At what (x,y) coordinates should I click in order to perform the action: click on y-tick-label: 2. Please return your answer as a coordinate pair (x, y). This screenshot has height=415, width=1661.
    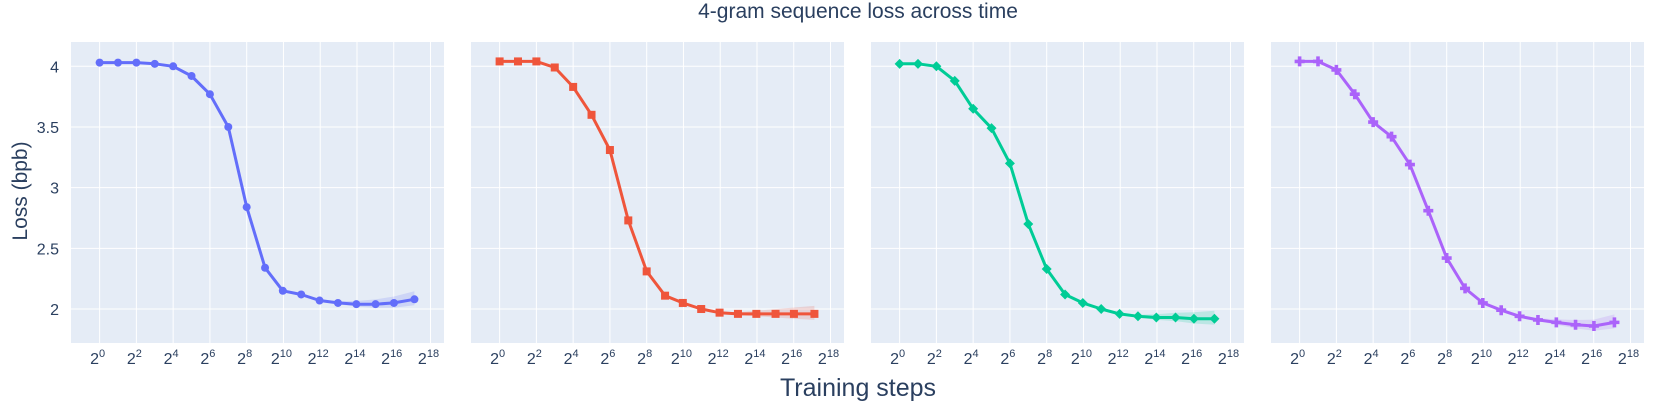
    Looking at the image, I should click on (54, 310).